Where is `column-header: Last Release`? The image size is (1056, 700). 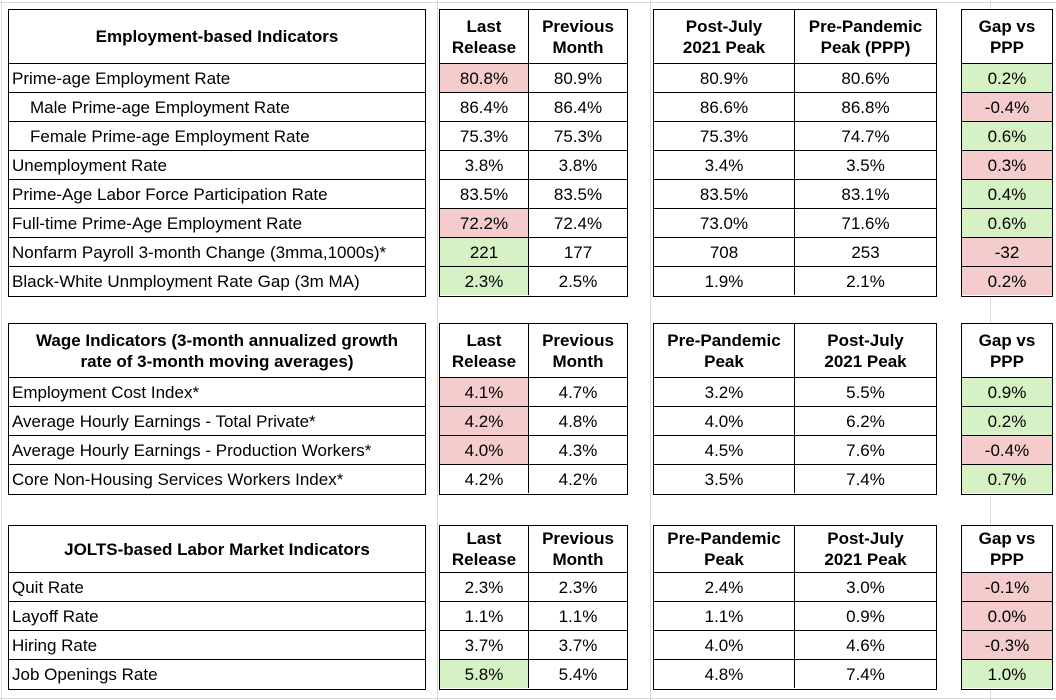
column-header: Last Release is located at coordinates (484, 549).